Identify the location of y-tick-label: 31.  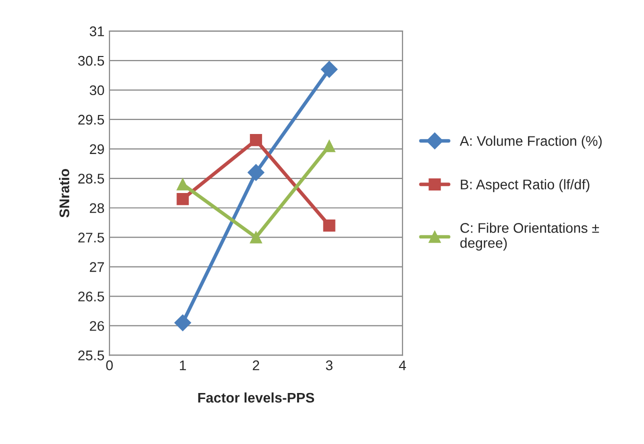
(97, 31).